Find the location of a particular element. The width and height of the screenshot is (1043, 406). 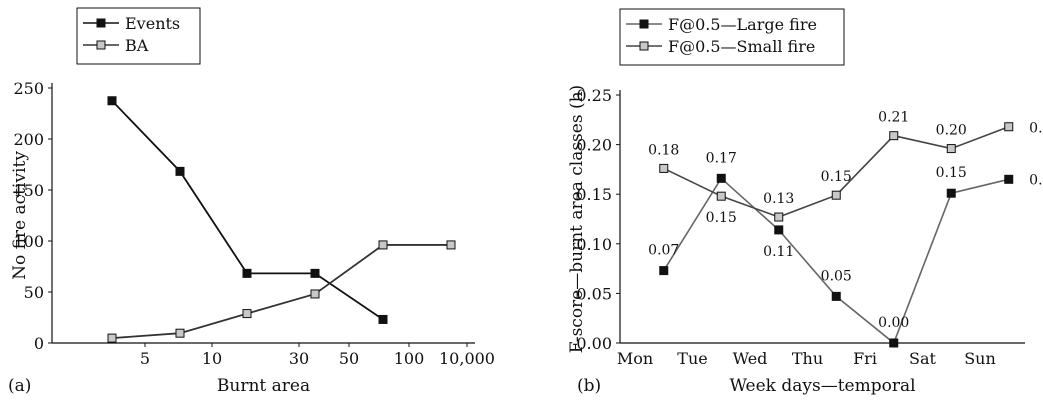

data-label: 0.21 is located at coordinates (893, 118).